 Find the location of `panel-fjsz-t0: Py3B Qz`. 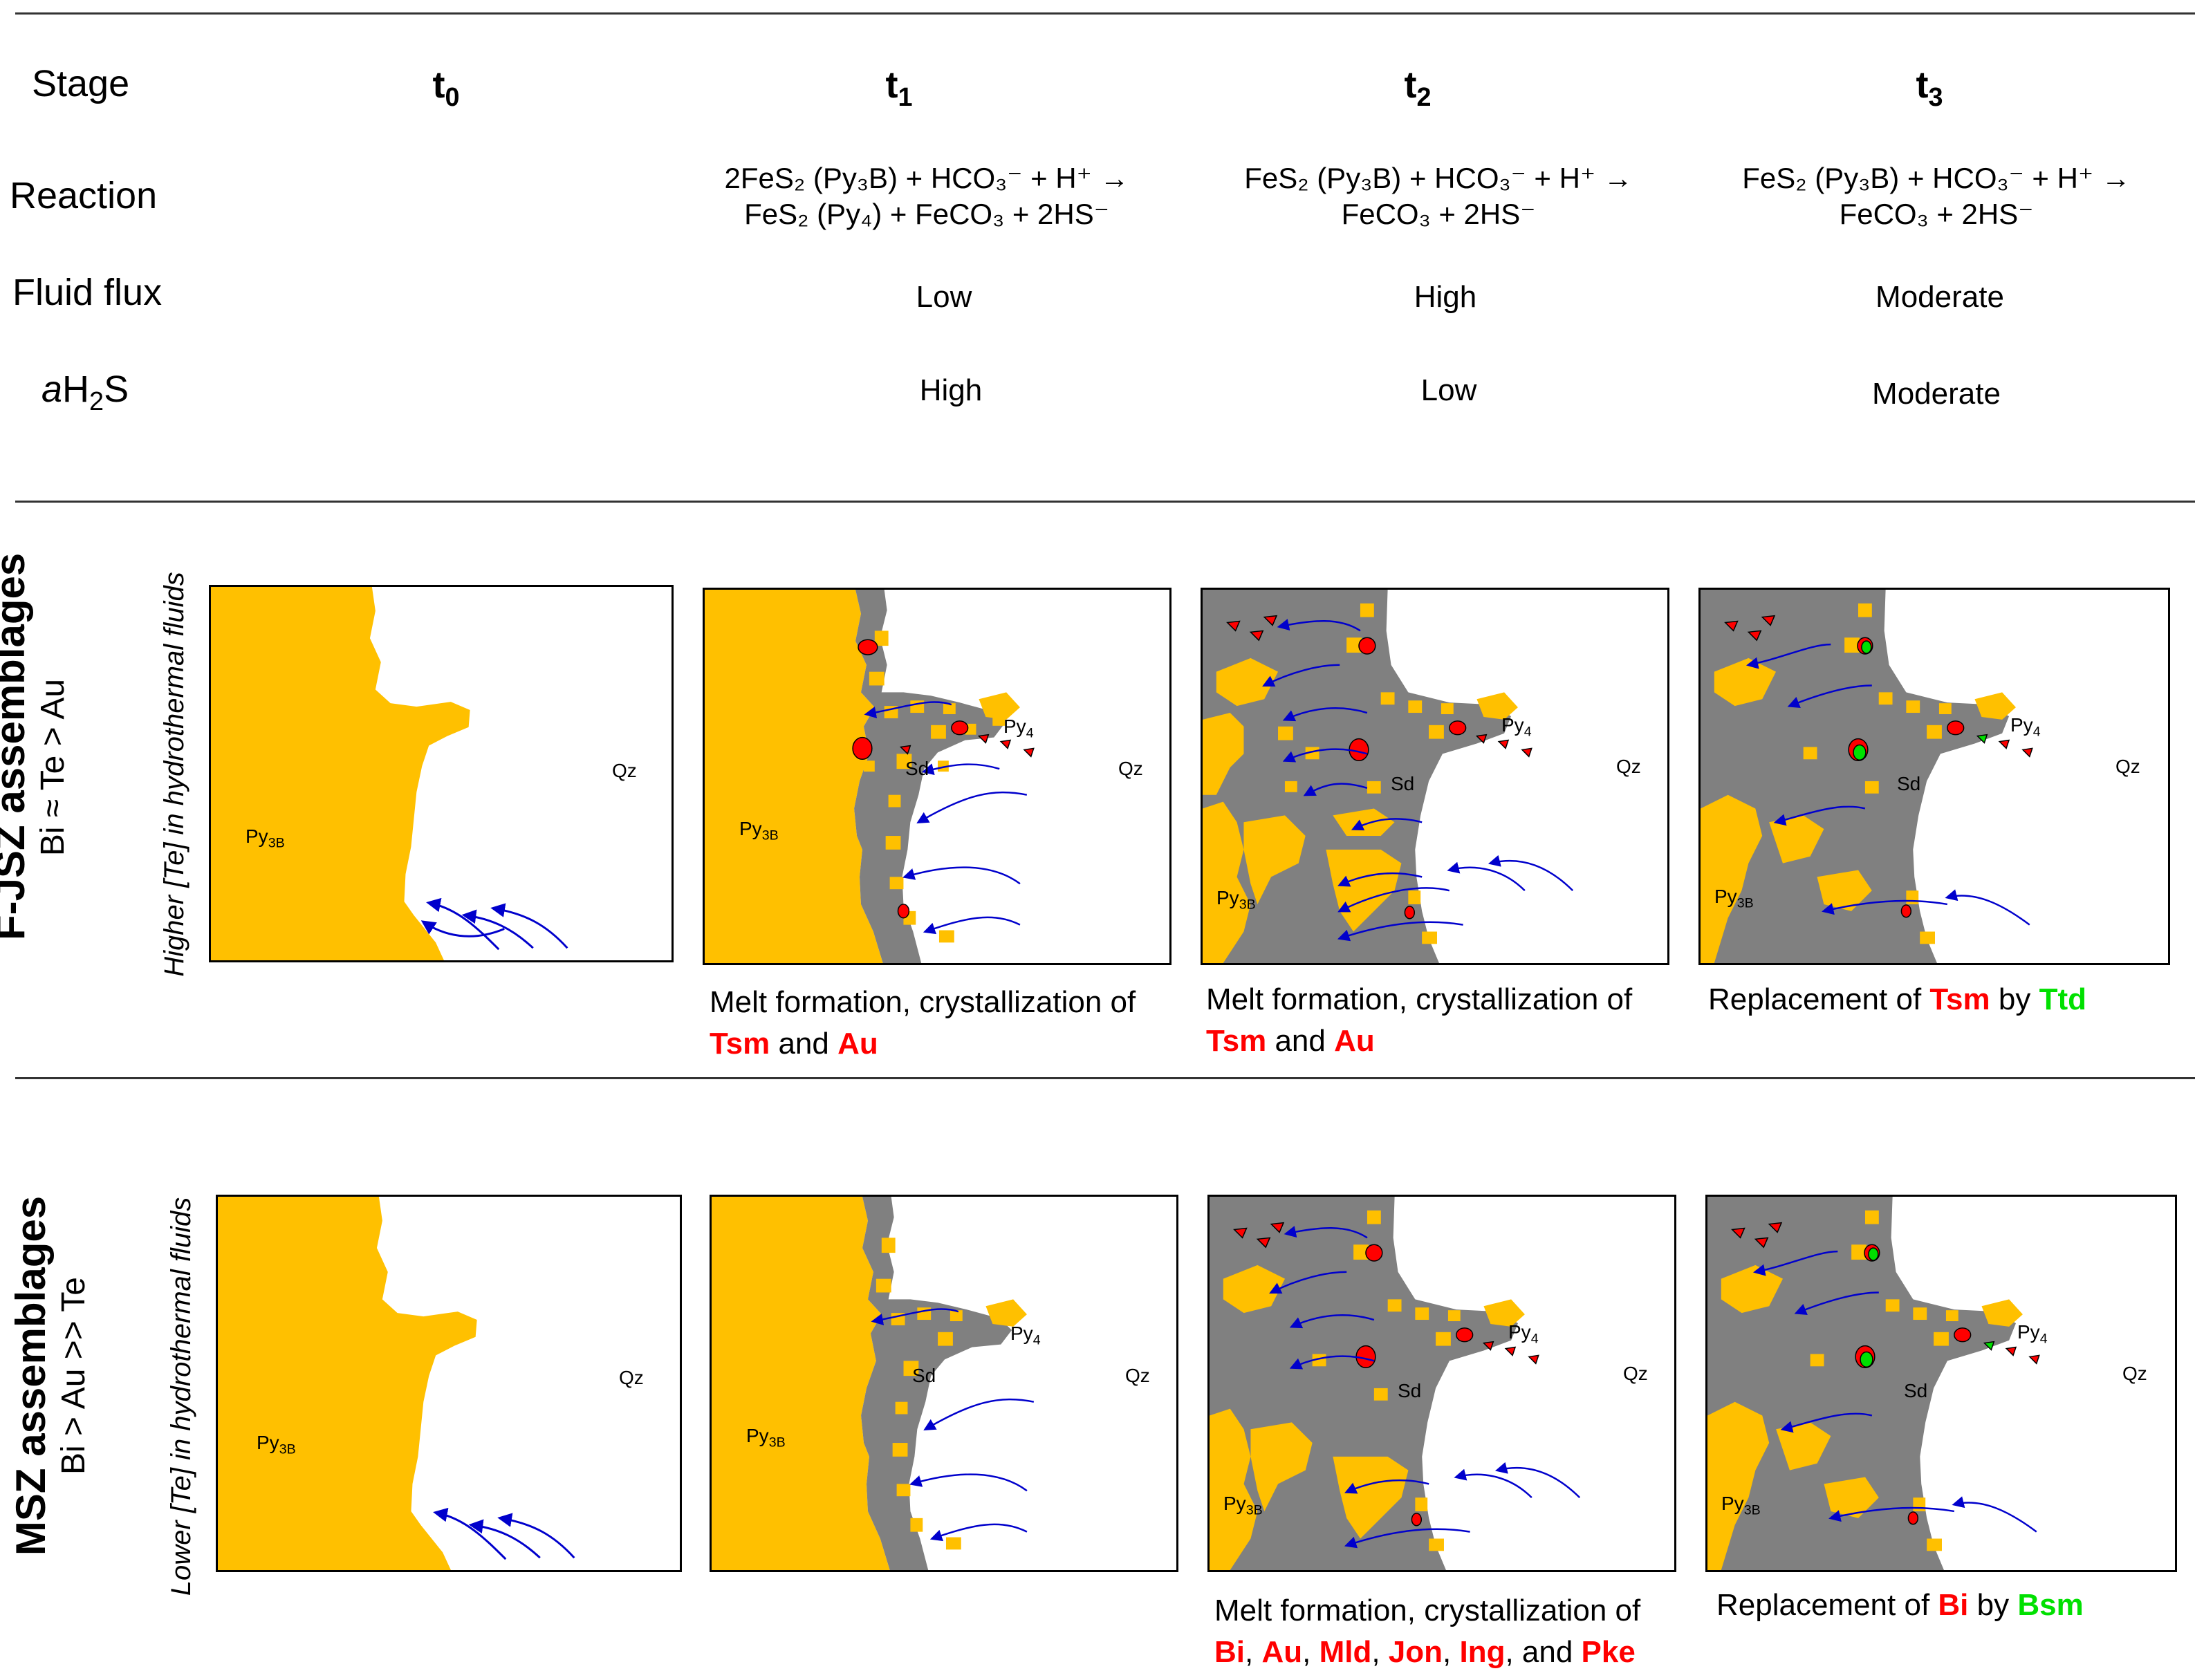

panel-fjsz-t0: Py3B Qz is located at coordinates (441, 773).